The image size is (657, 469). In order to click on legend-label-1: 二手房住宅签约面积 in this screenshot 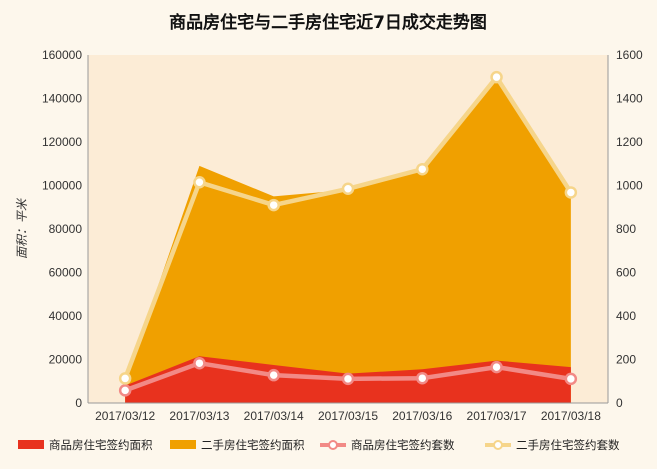, I will do `click(253, 445)`.